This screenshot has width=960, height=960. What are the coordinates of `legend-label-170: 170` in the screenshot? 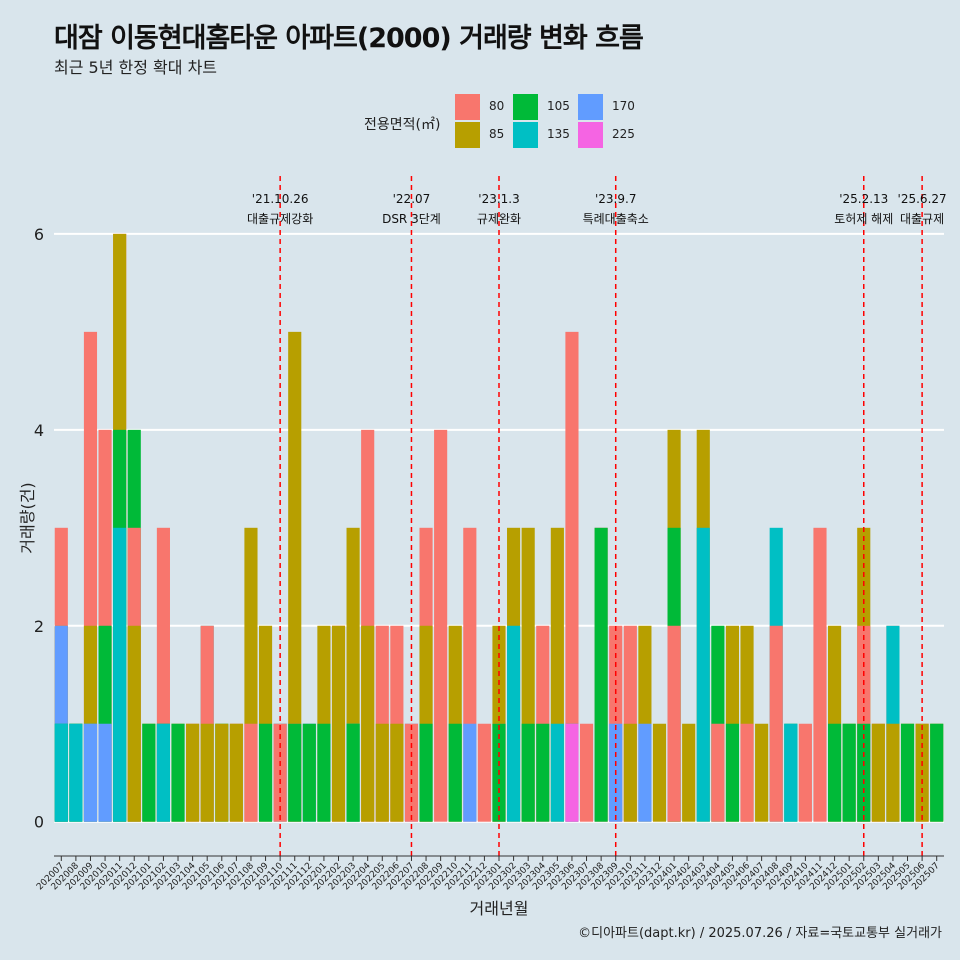 It's located at (623, 106).